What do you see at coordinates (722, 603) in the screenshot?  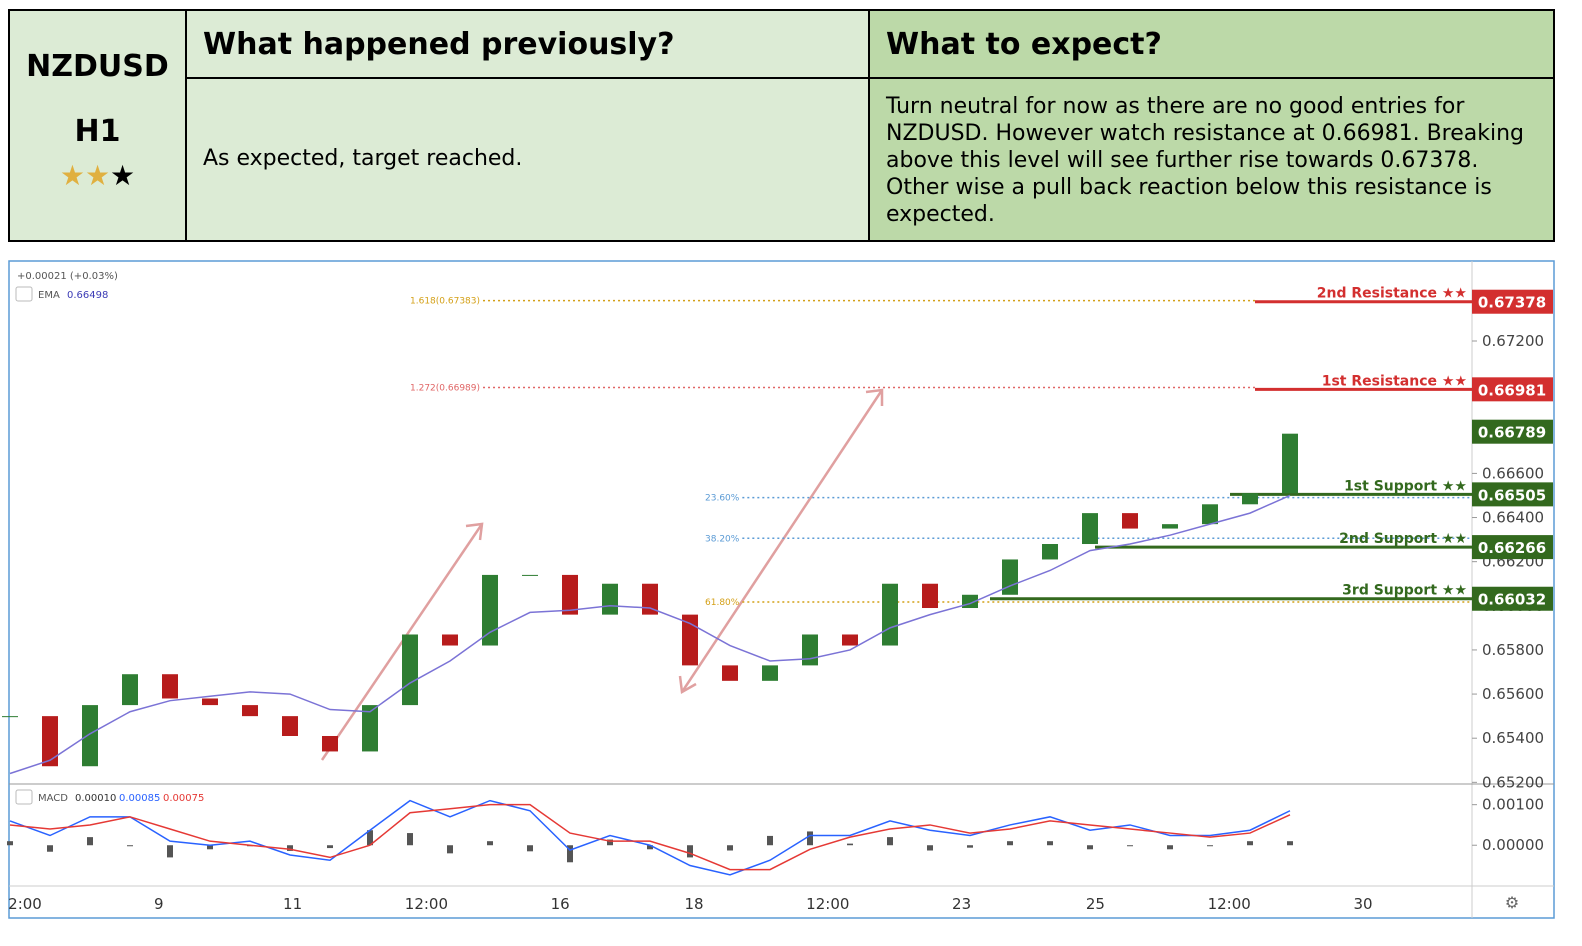 I see `fib-label: 61.80%` at bounding box center [722, 603].